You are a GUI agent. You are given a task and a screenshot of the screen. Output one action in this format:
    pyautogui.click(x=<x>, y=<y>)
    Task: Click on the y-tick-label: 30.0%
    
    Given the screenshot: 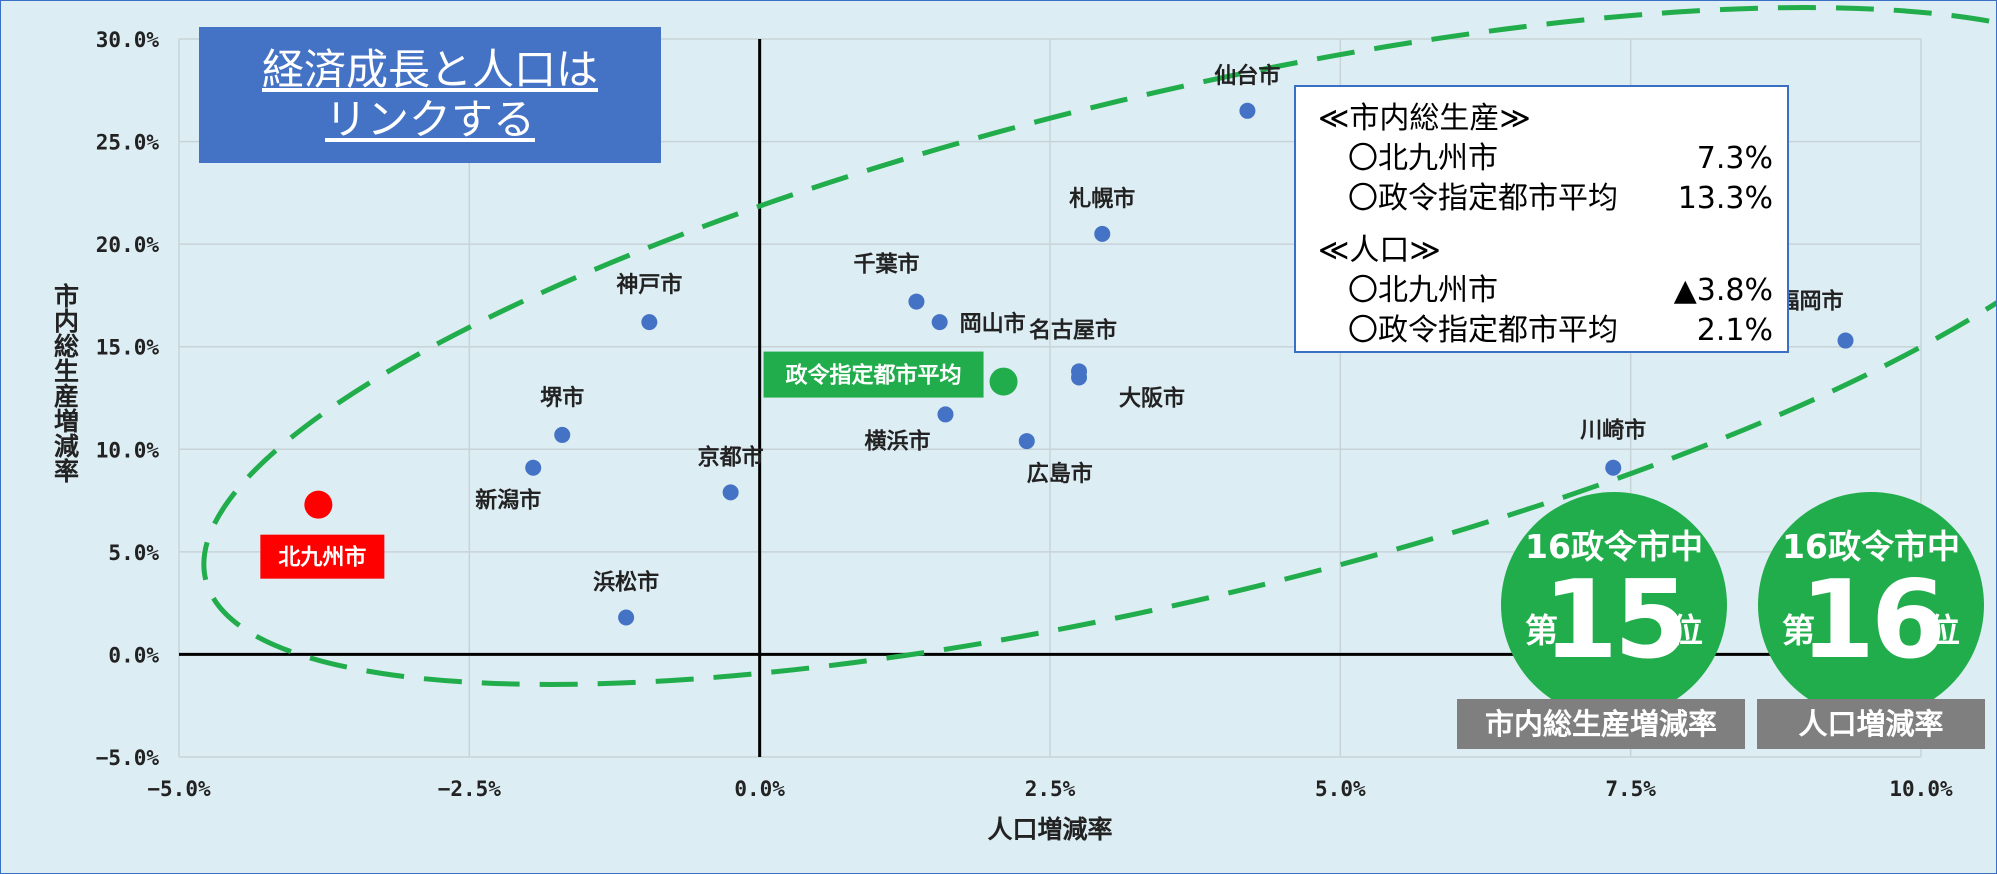 What is the action you would take?
    pyautogui.click(x=128, y=40)
    